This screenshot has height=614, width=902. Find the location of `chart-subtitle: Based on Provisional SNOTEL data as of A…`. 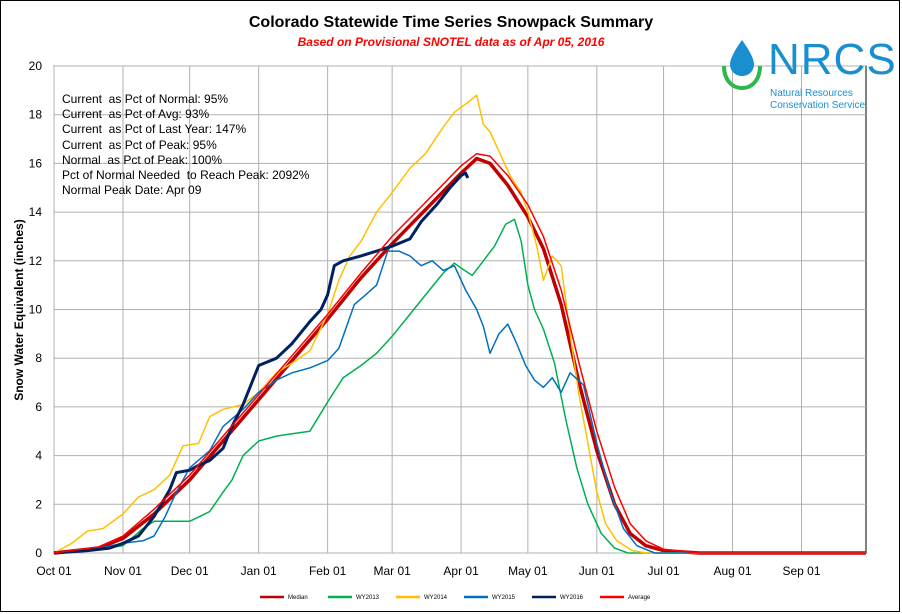

chart-subtitle: Based on Provisional SNOTEL data as of A… is located at coordinates (451, 42).